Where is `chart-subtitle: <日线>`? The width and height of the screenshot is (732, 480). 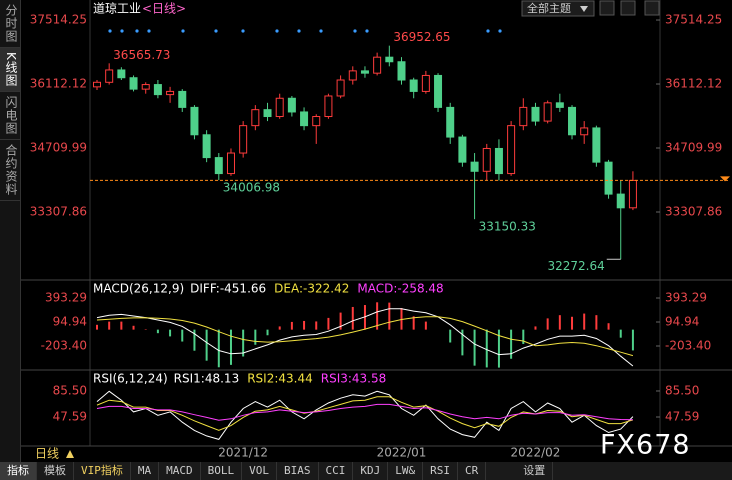 chart-subtitle: <日线> is located at coordinates (164, 9).